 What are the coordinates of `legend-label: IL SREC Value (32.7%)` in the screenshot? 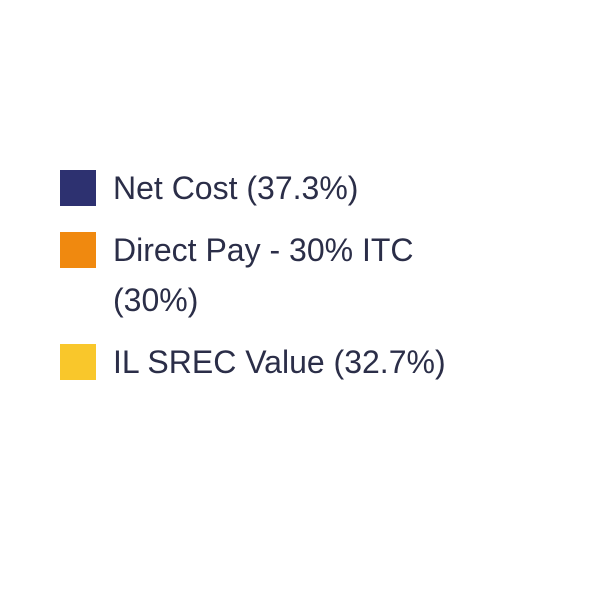 It's located at (279, 362).